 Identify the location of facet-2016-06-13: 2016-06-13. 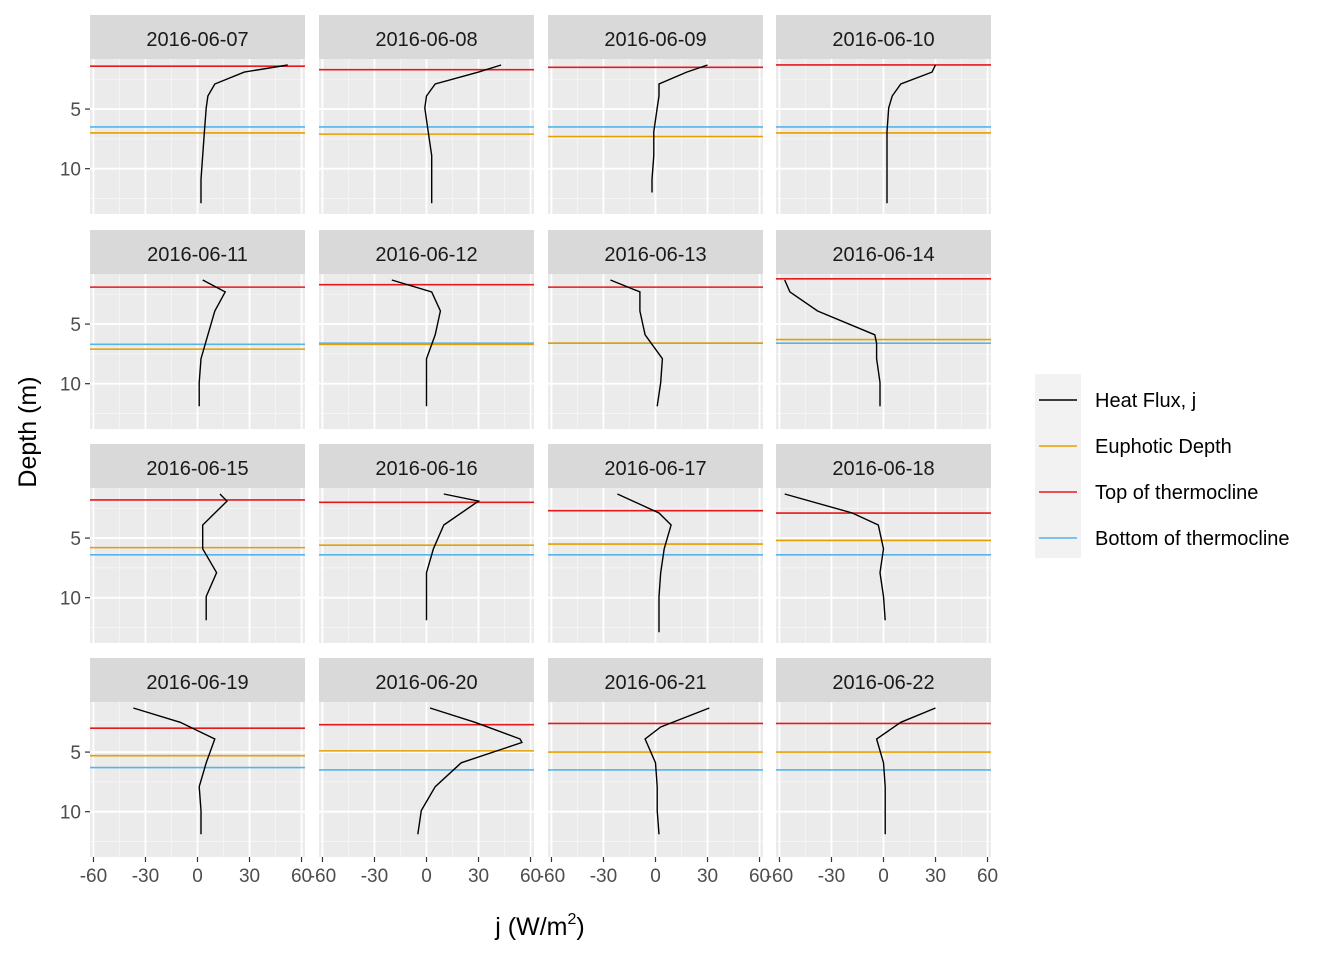
(655, 329).